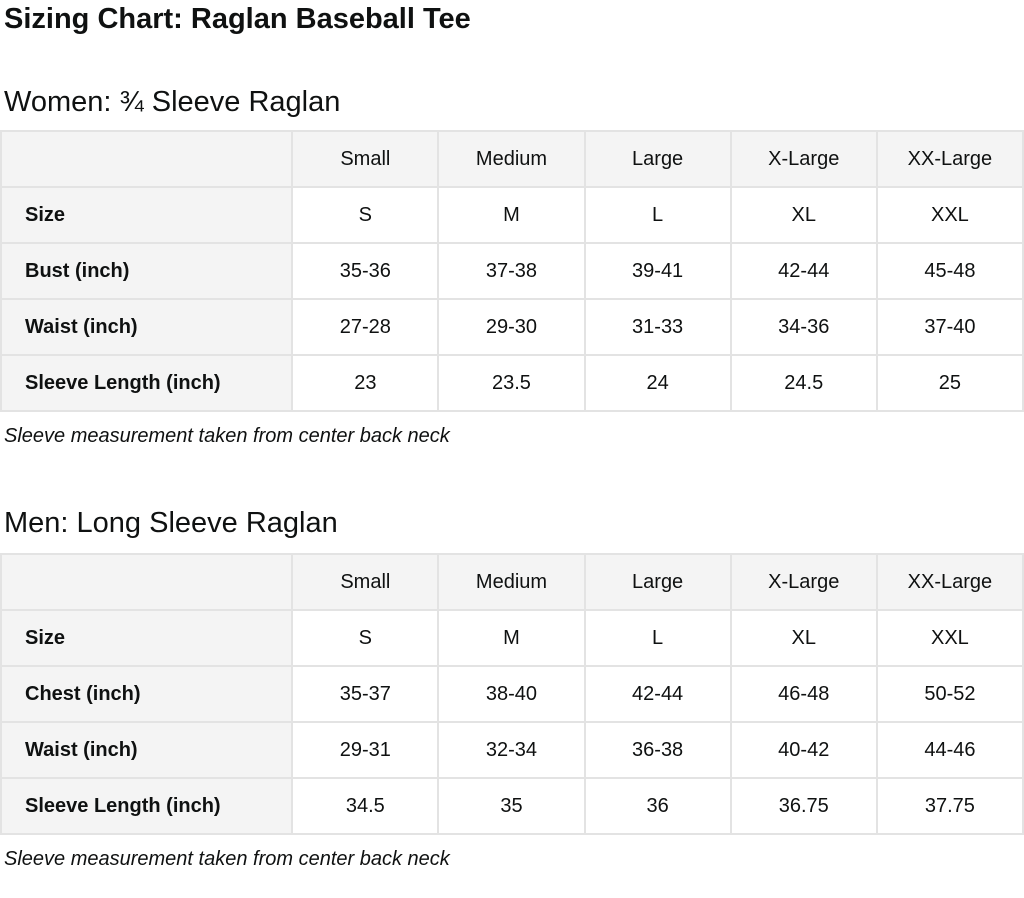  I want to click on table-cell: 50-52, so click(949, 694).